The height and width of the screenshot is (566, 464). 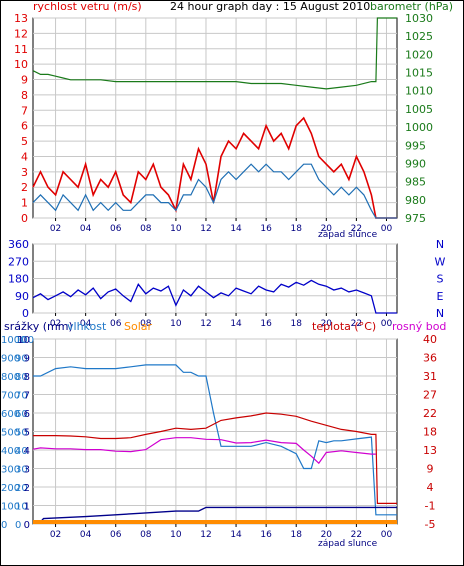 What do you see at coordinates (430, 506) in the screenshot?
I see `temperature-ytick-label: -1` at bounding box center [430, 506].